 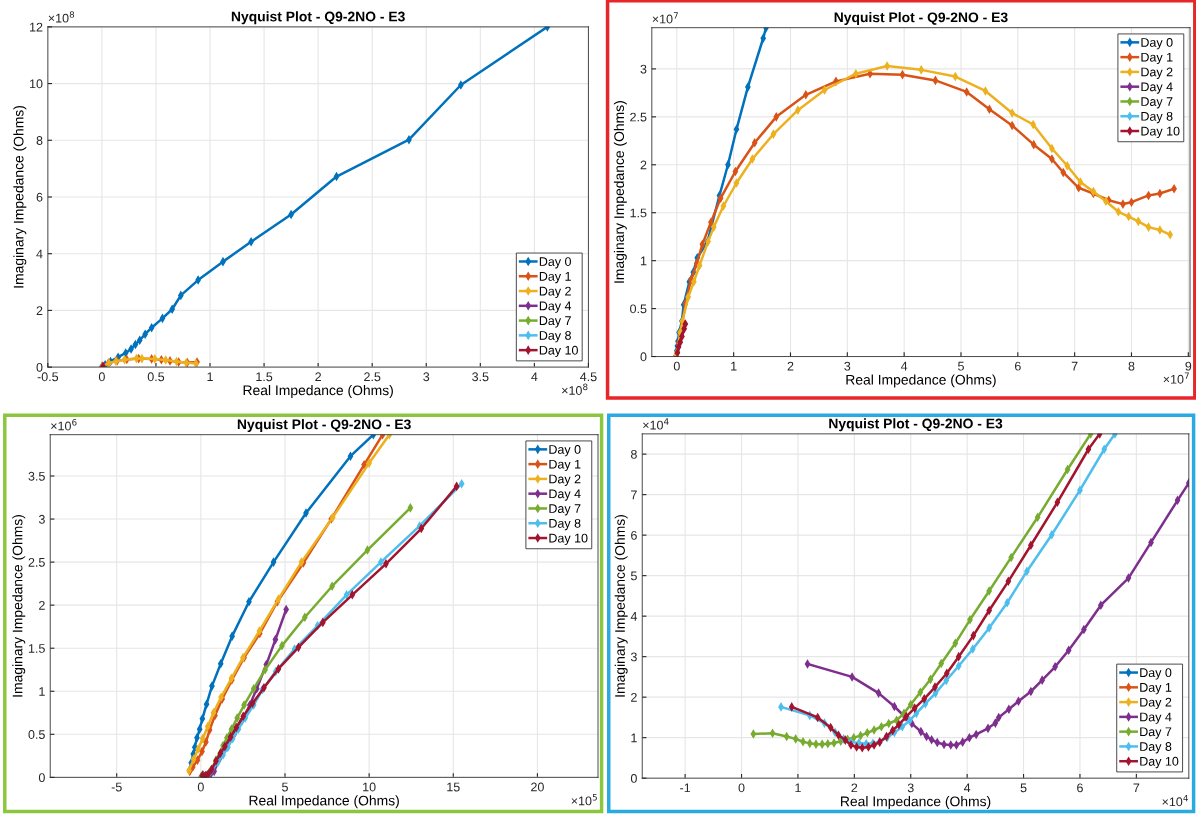 I want to click on y-tick-label: 3.5, so click(x=36, y=476).